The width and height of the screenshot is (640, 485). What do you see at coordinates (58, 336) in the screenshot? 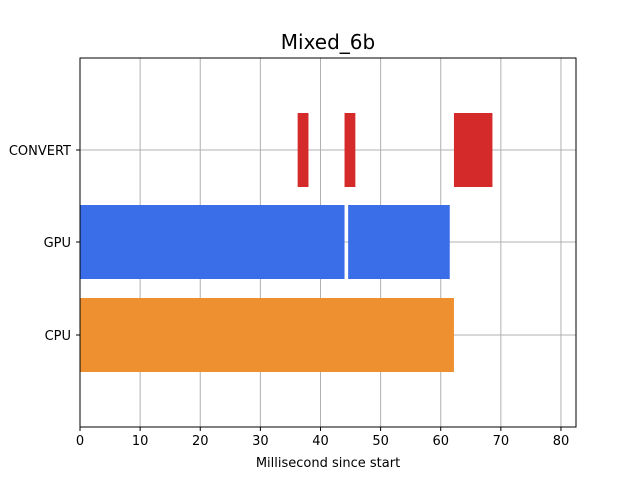
I see `y-tick-label: CPU` at bounding box center [58, 336].